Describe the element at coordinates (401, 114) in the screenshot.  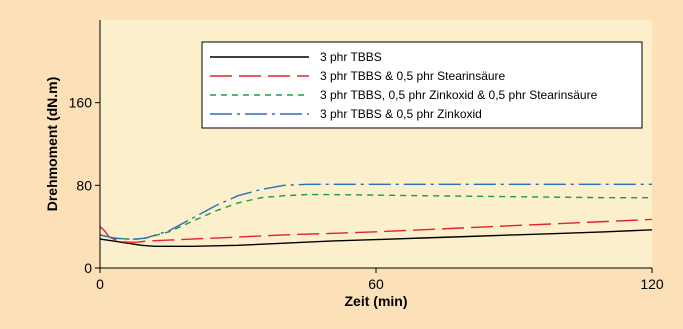
I see `legend-label-4: 3 phr TBBS & 0,5 phr Zinkoxid` at that location.